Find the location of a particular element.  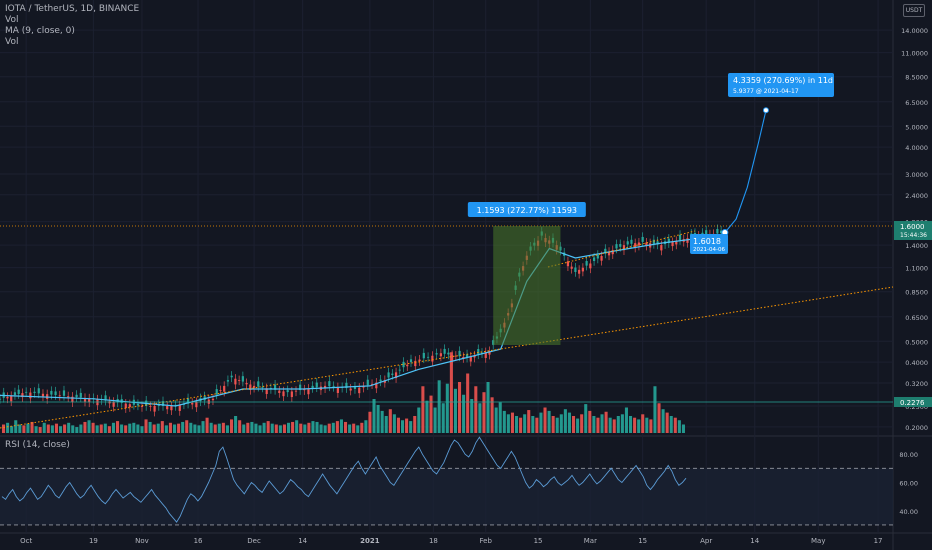

time-tick-label: Mar is located at coordinates (590, 541).